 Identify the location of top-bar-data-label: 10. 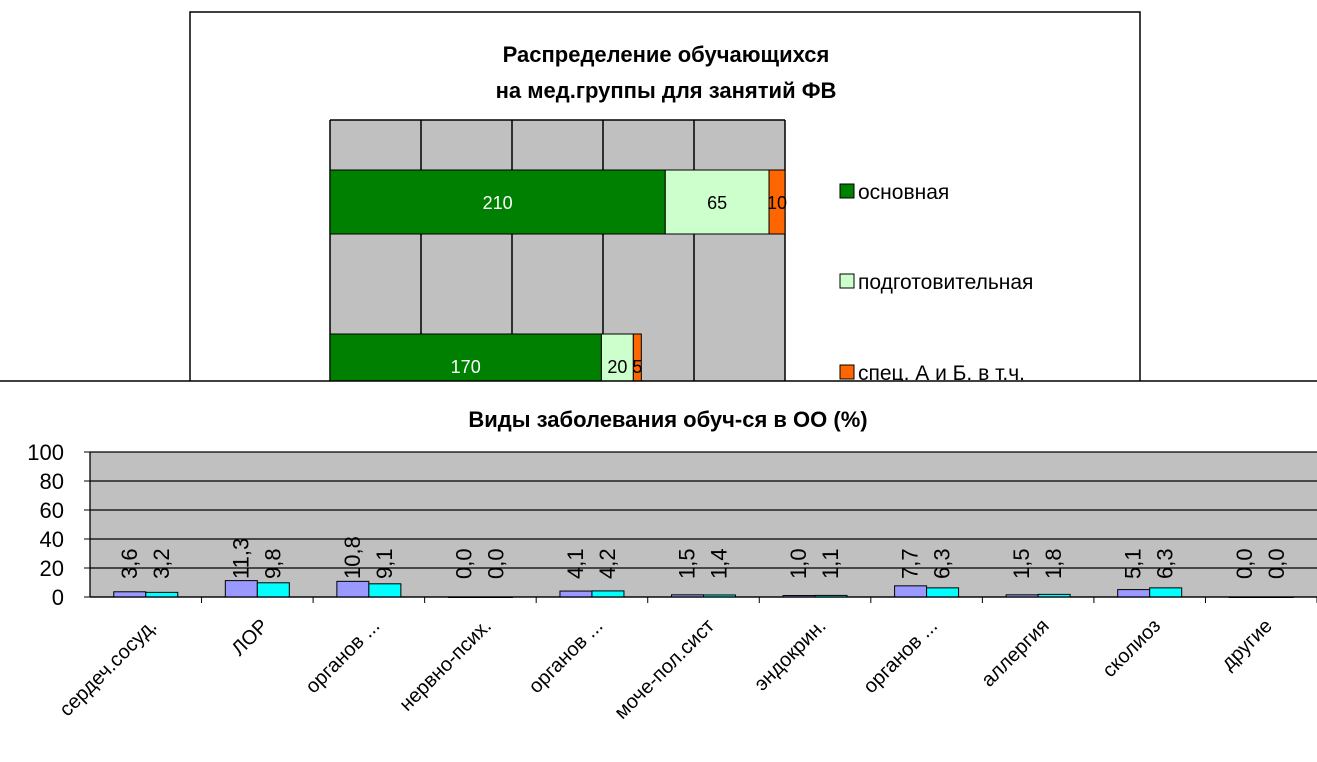
(777, 203).